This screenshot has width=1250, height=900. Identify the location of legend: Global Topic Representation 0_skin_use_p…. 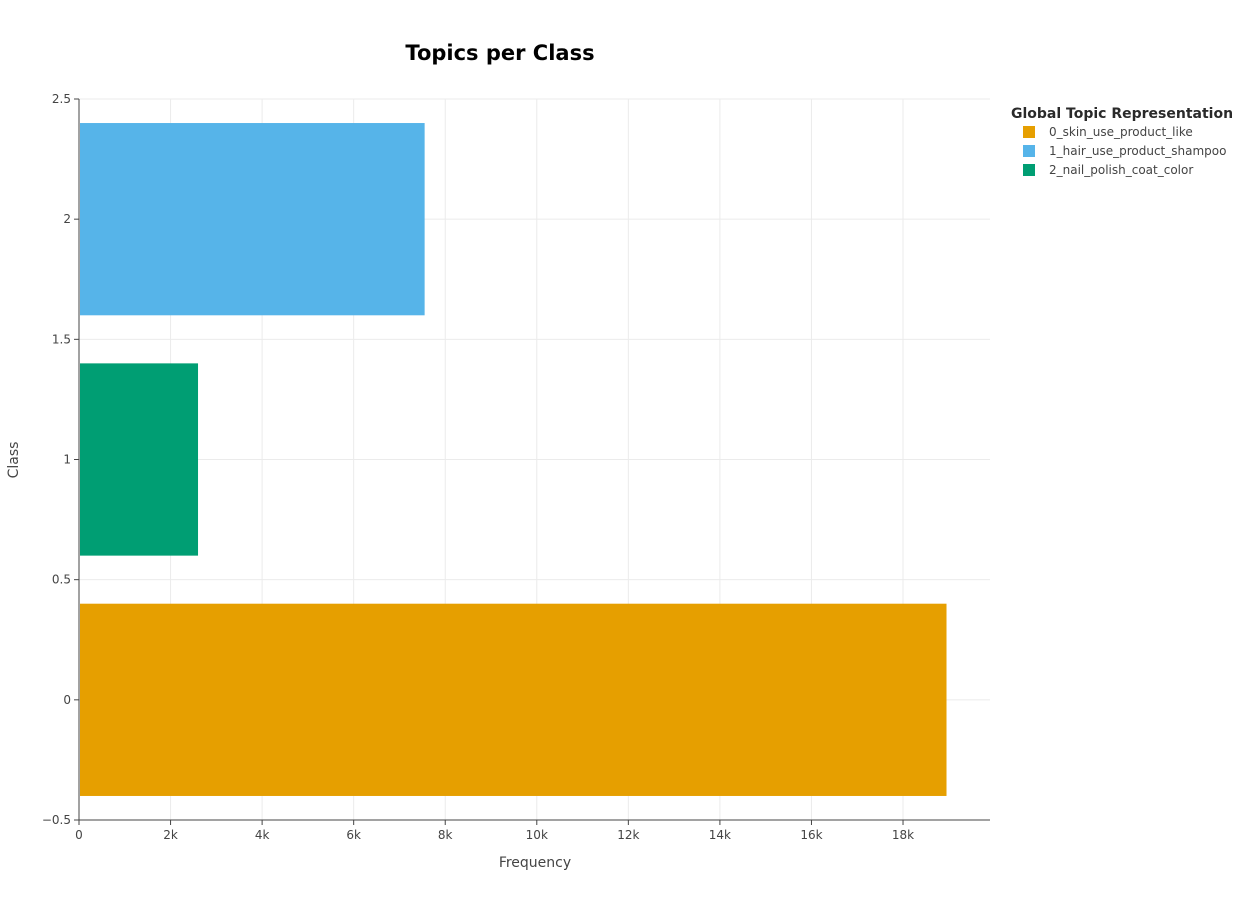
(1122, 141).